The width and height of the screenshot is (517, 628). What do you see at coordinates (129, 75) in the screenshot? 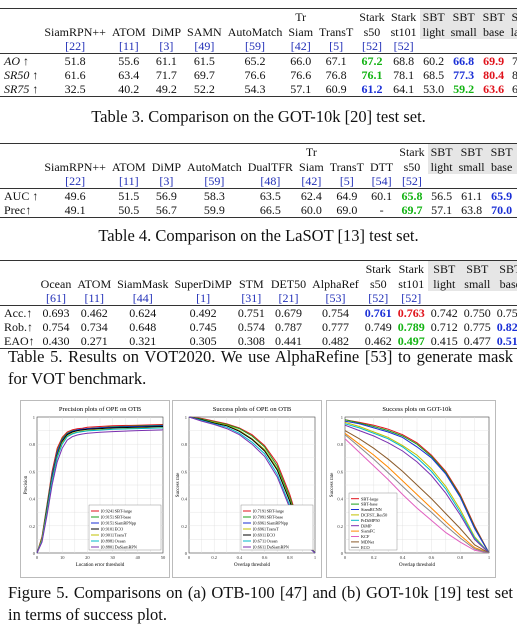
I see `value-cell: 63.4` at bounding box center [129, 75].